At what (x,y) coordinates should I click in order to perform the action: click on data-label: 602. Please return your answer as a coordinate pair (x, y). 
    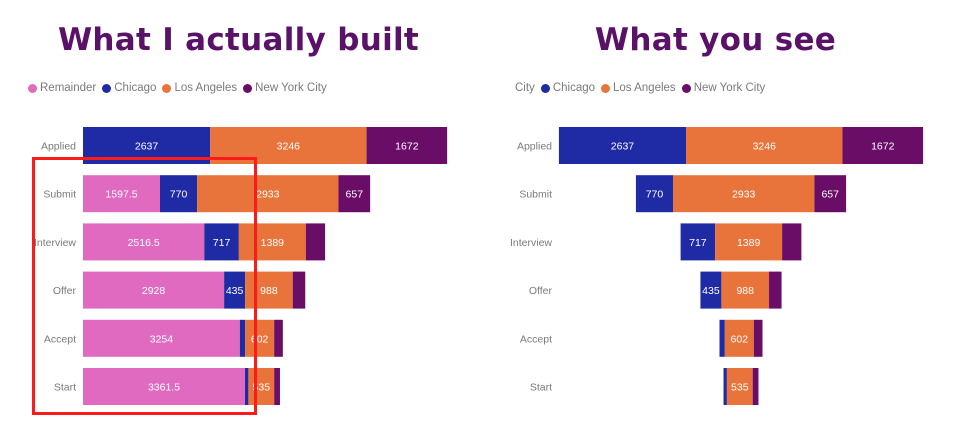
    Looking at the image, I should click on (740, 339).